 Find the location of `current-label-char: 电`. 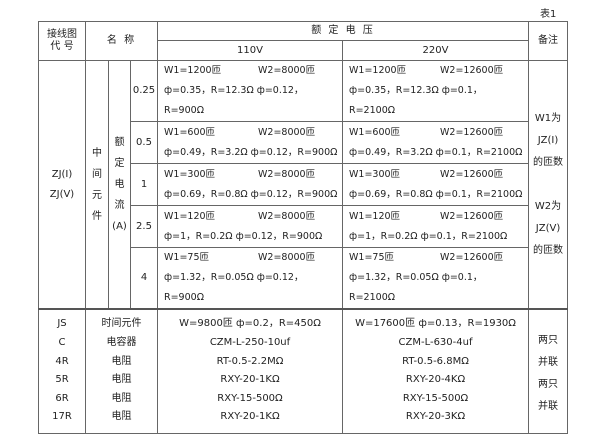

current-label-char: 电 is located at coordinates (119, 184).